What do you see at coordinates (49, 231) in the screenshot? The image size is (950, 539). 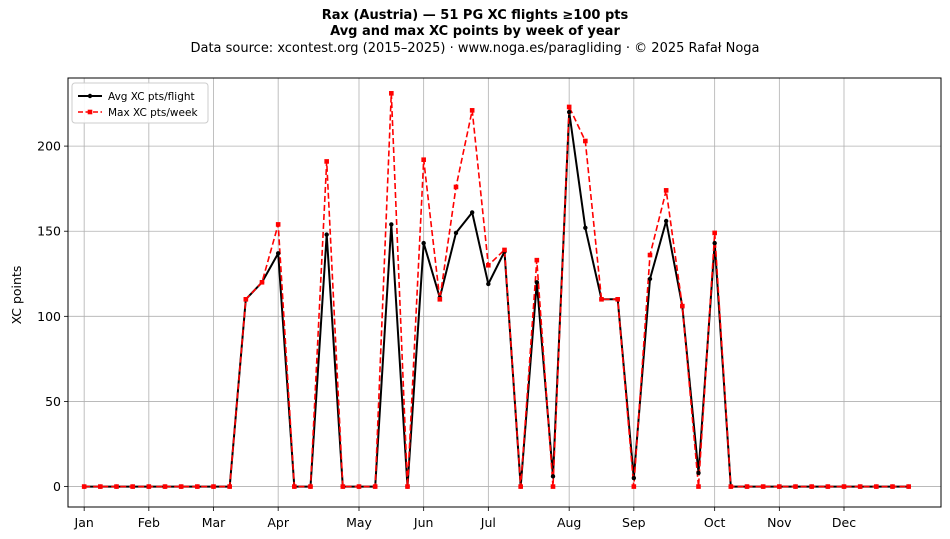 I see `y-tick-label: 150` at bounding box center [49, 231].